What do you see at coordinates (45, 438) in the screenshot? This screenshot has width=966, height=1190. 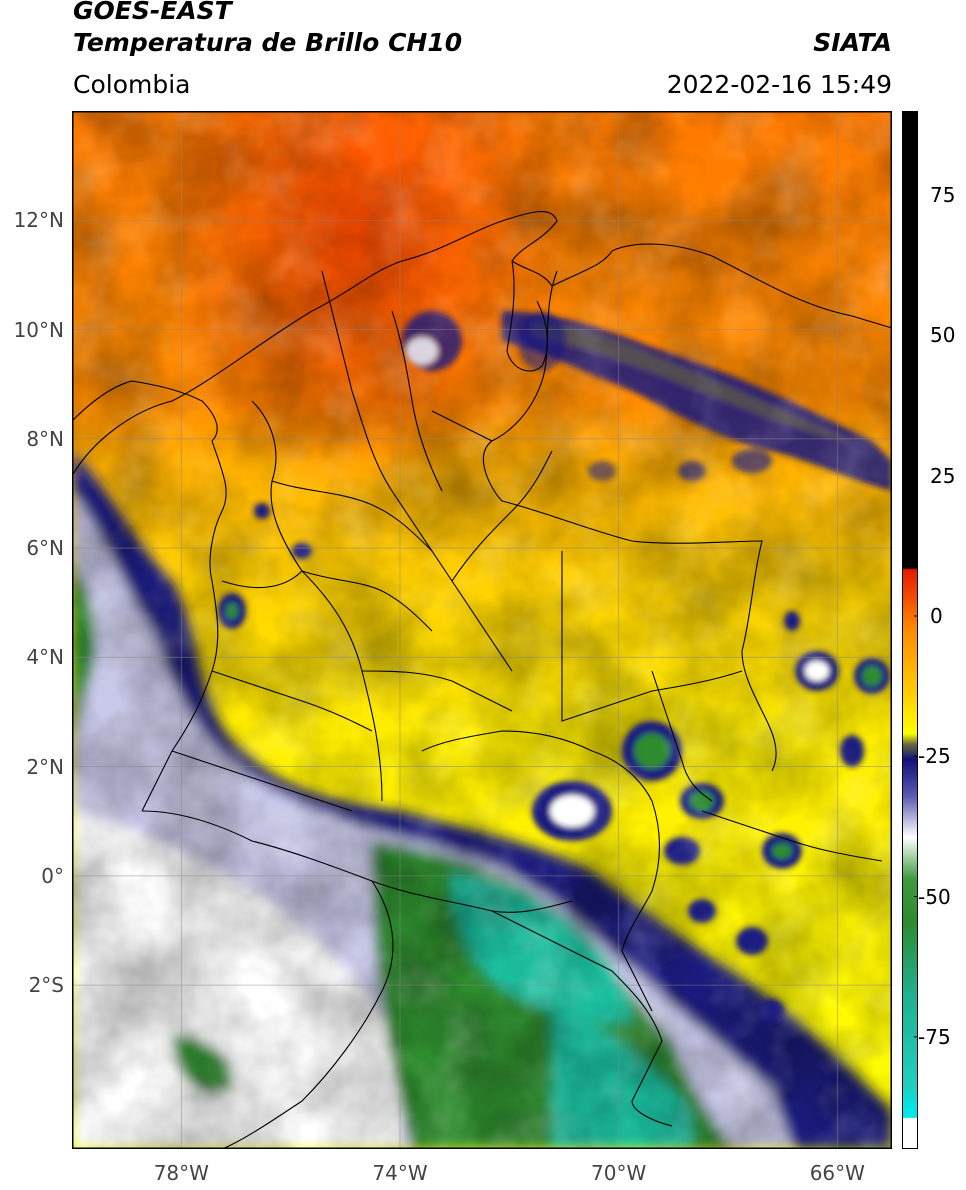 I see `lat-tick-label: 8°N` at bounding box center [45, 438].